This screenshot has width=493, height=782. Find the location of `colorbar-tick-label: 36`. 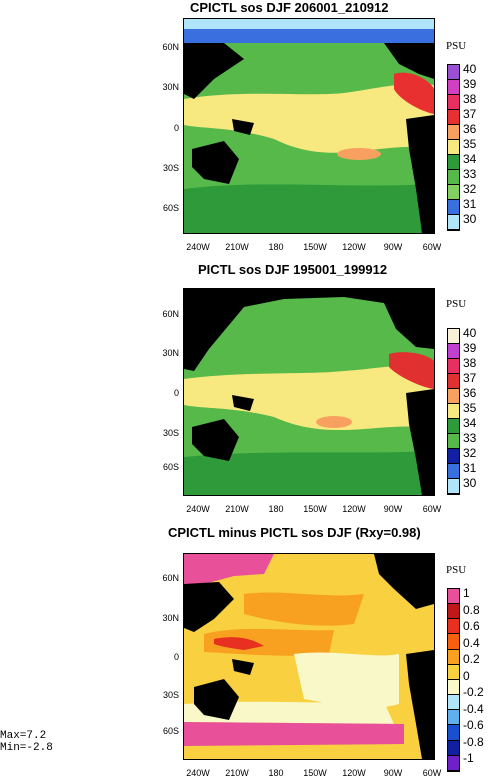

colorbar-tick-label: 36 is located at coordinates (470, 393).